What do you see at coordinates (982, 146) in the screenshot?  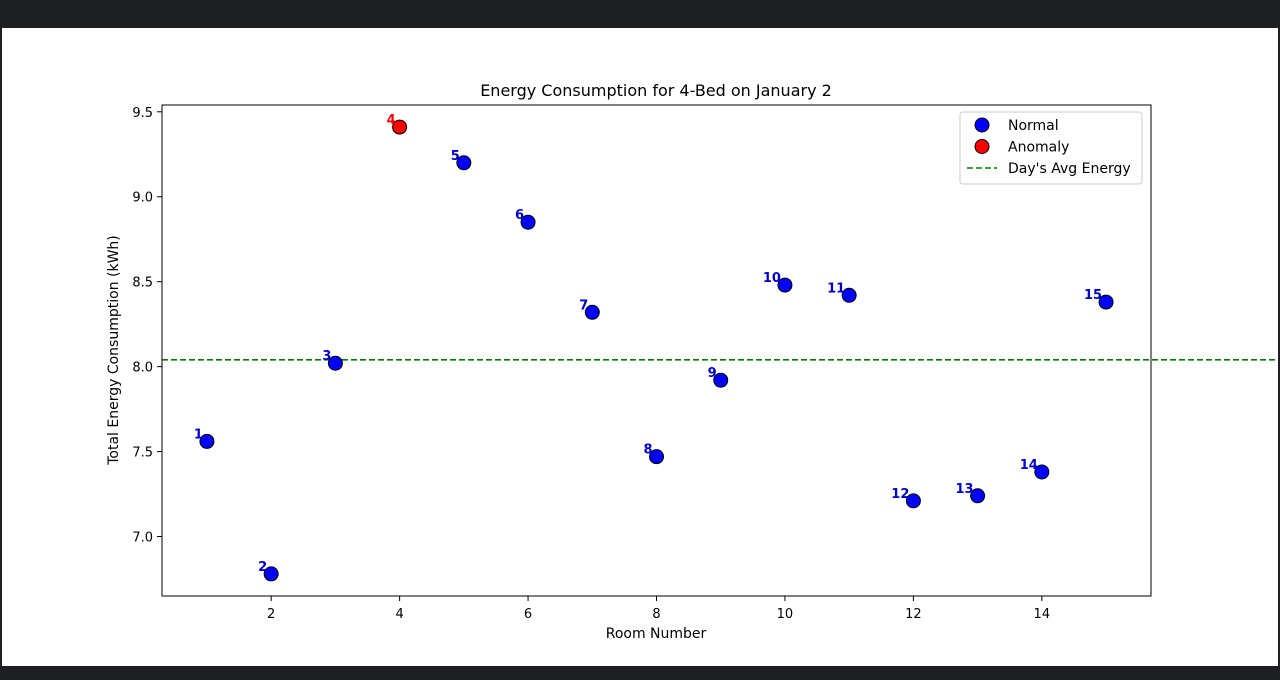 I see `legend-marker-anomaly` at bounding box center [982, 146].